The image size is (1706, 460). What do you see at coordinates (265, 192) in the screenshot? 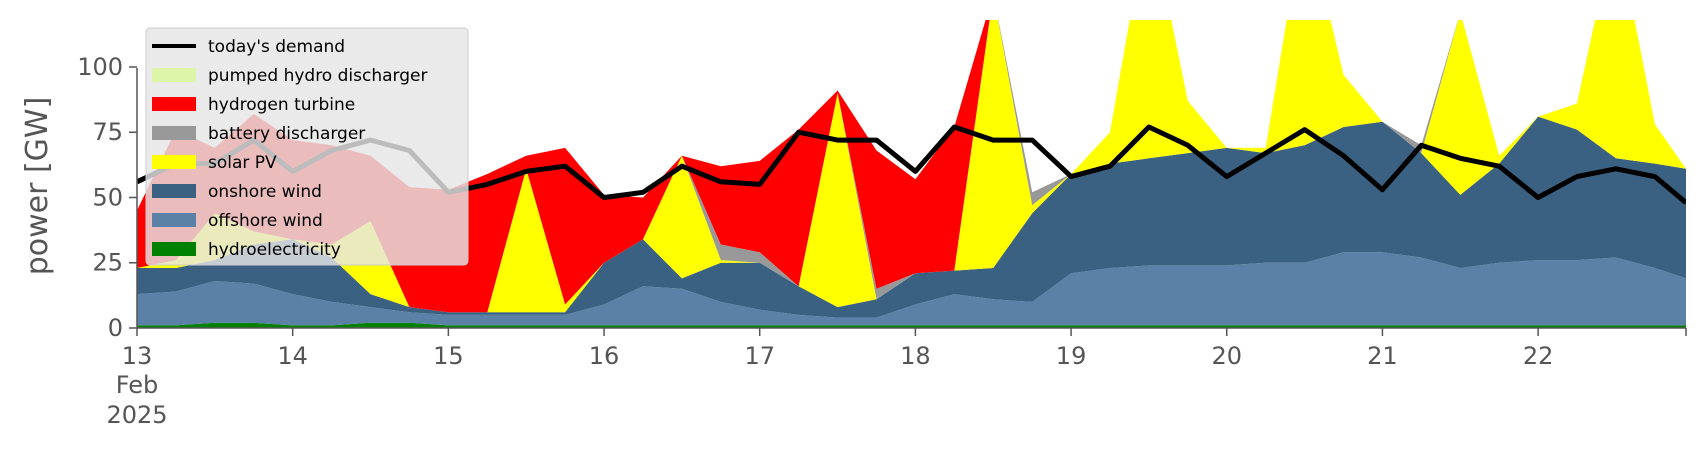
I see `legend-label-onshore-wind: onshore wind` at bounding box center [265, 192].